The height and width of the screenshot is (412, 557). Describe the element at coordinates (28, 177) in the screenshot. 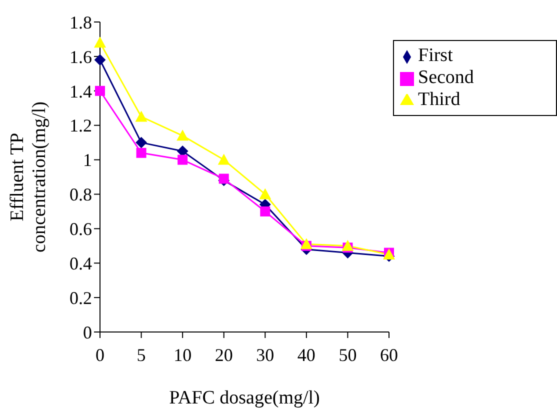

I see `y-axis-title: Effluent TP concentration(mg/l)` at that location.